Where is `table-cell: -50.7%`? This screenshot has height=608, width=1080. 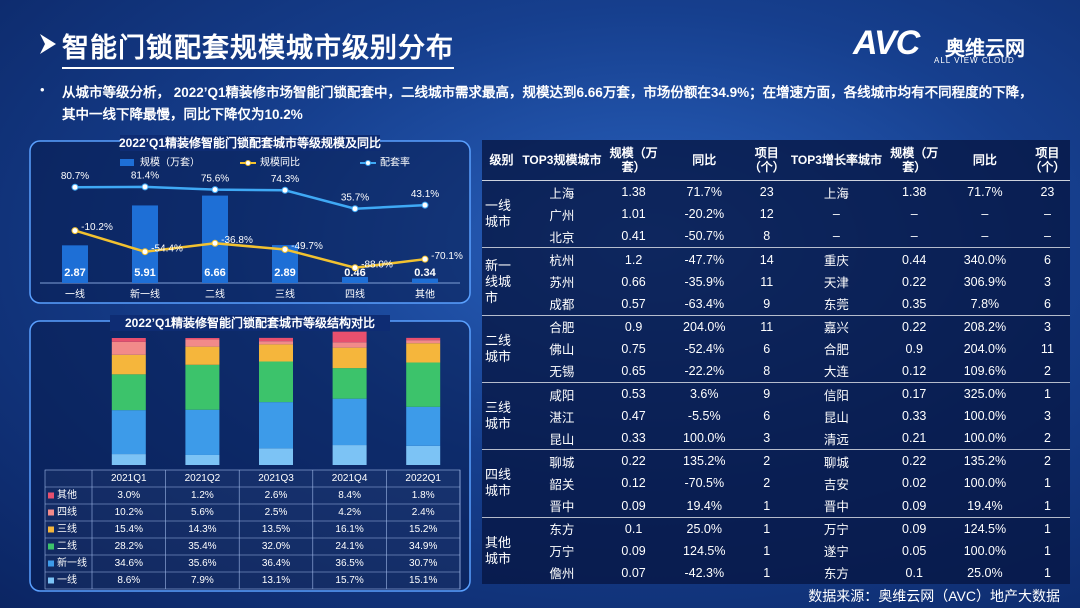
table-cell: -50.7% is located at coordinates (704, 236).